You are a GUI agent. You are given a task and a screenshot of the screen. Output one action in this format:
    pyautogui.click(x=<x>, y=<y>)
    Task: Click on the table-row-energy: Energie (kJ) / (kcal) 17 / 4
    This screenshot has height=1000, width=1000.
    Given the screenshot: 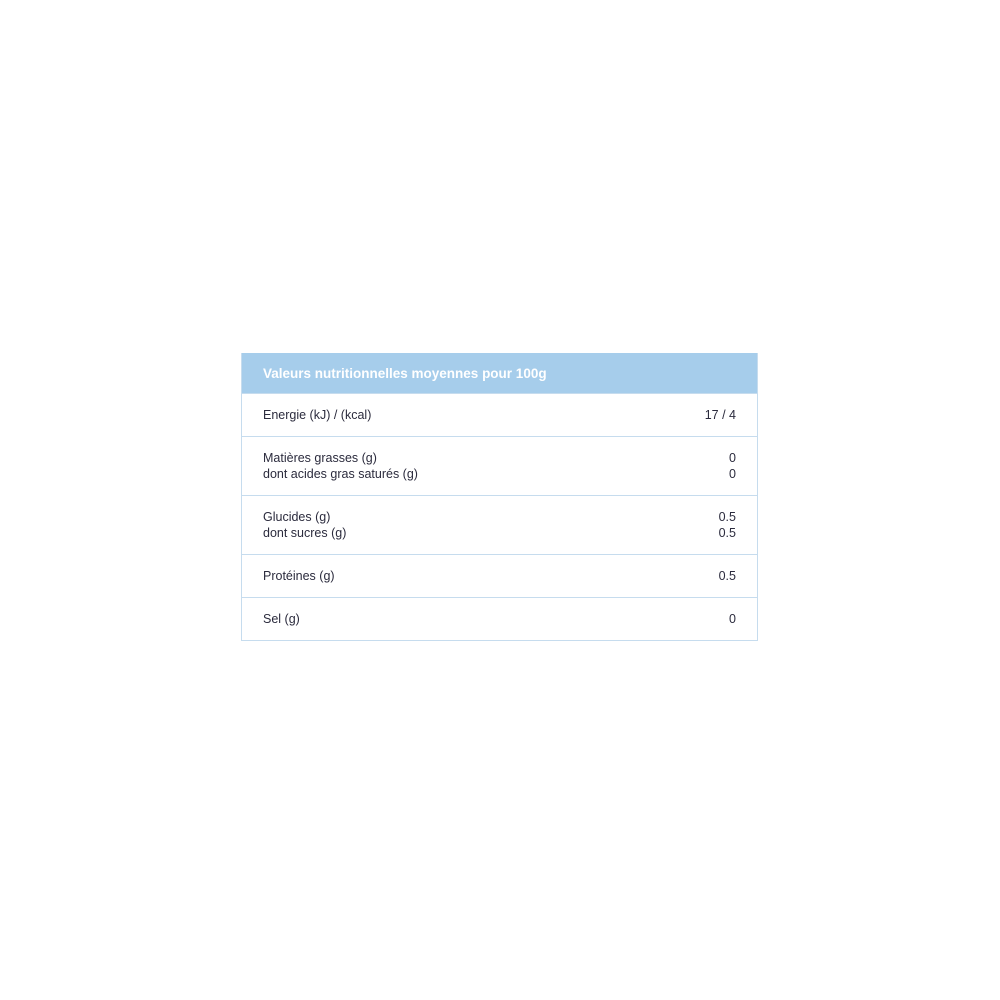 What is the action you would take?
    pyautogui.click(x=499, y=414)
    